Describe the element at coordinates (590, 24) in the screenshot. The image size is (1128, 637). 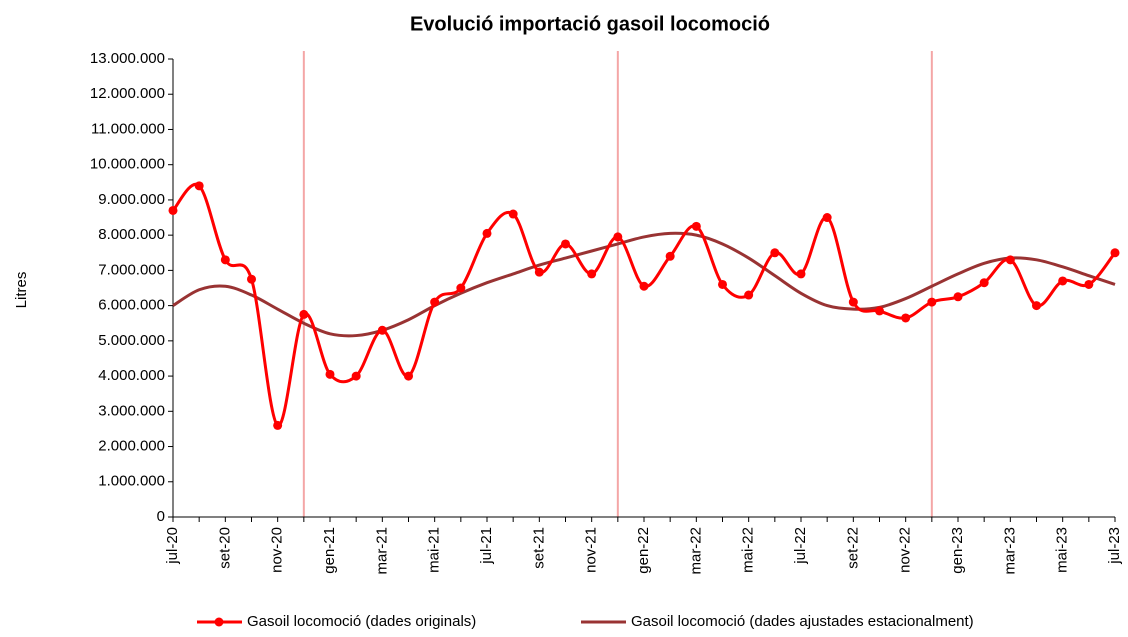
I see `chart-title: Evolució importació gasoil locomoció` at that location.